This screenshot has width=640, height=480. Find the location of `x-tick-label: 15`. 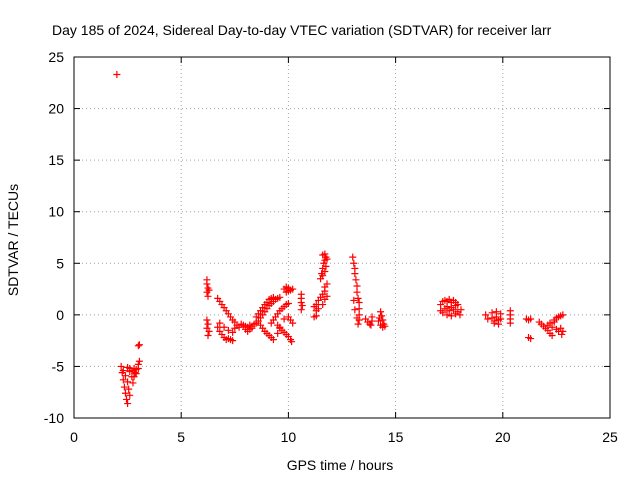

x-tick-label: 15 is located at coordinates (396, 437).